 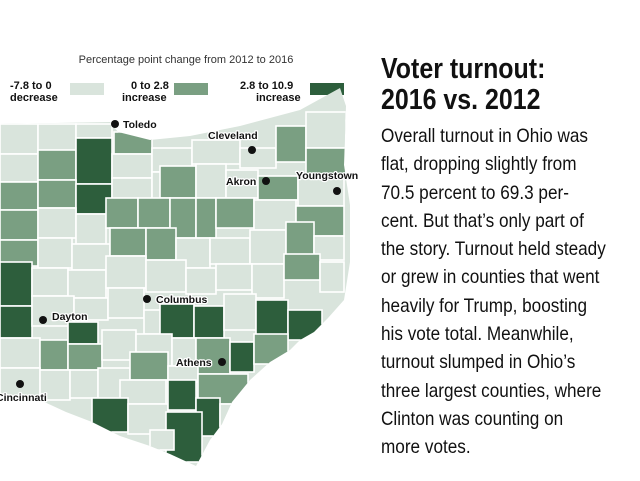 What do you see at coordinates (463, 69) in the screenshot?
I see `headline-line-1: Voter turnout:` at bounding box center [463, 69].